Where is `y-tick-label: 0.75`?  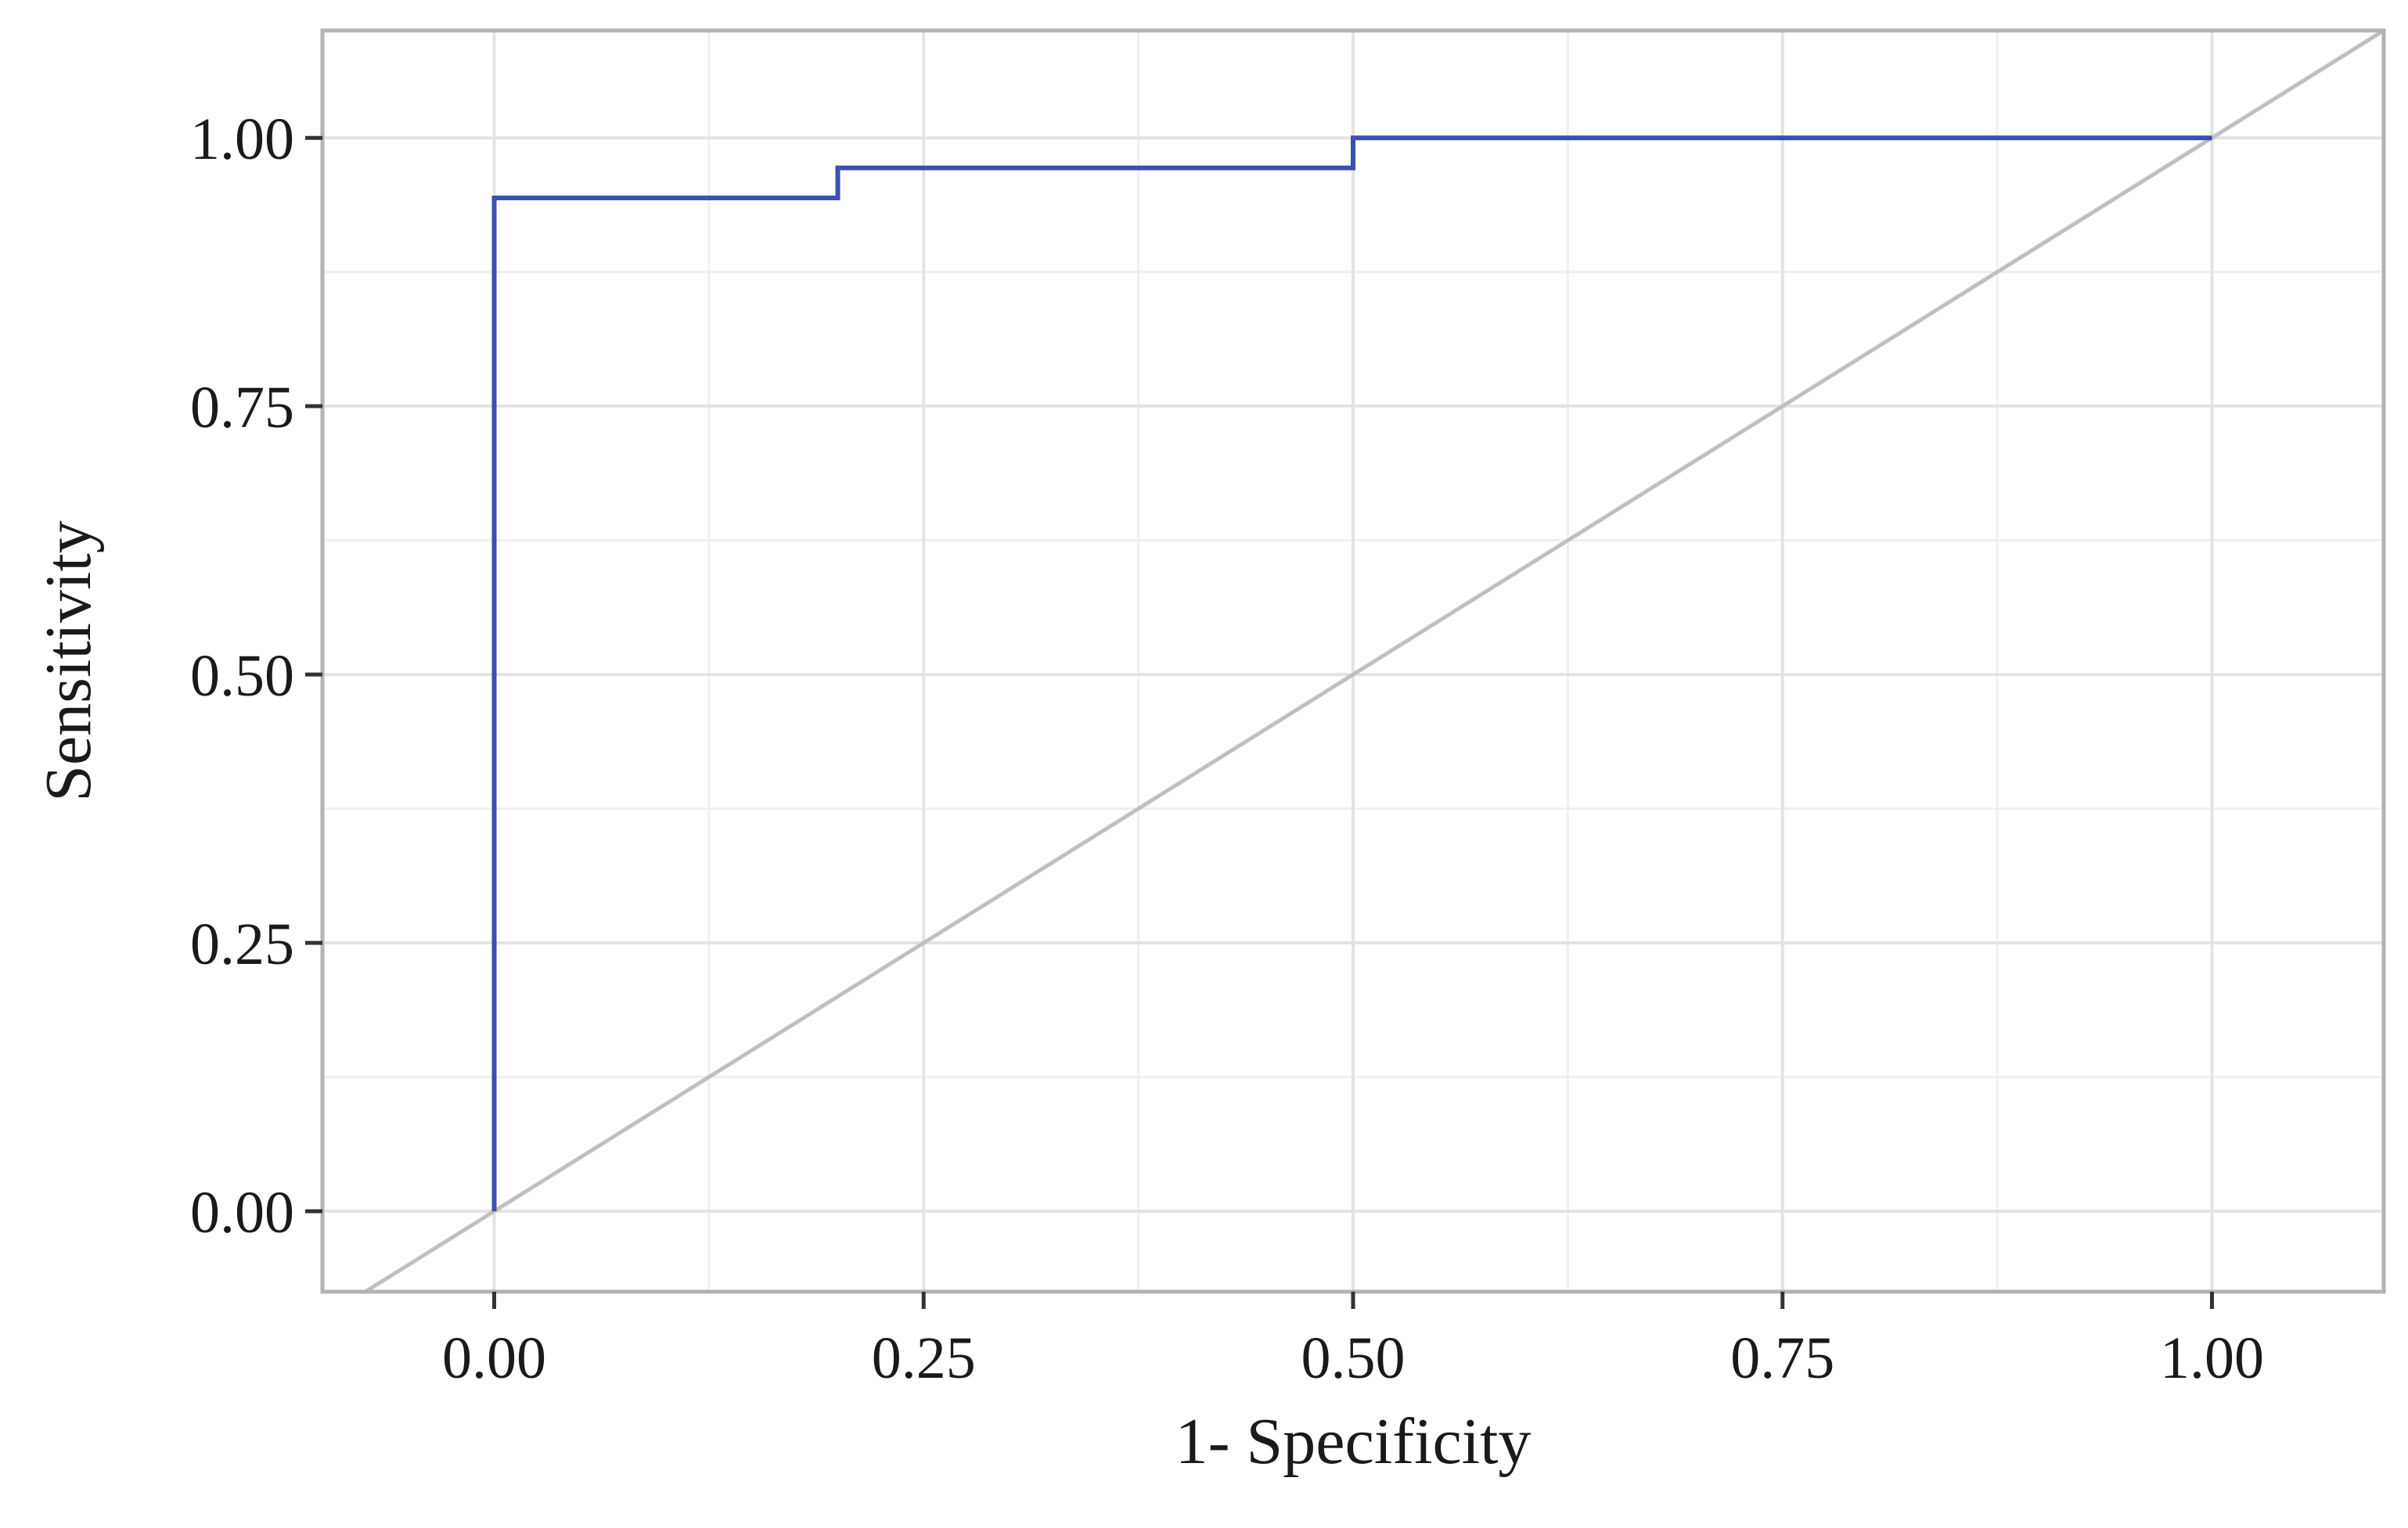
y-tick-label: 0.75 is located at coordinates (242, 407).